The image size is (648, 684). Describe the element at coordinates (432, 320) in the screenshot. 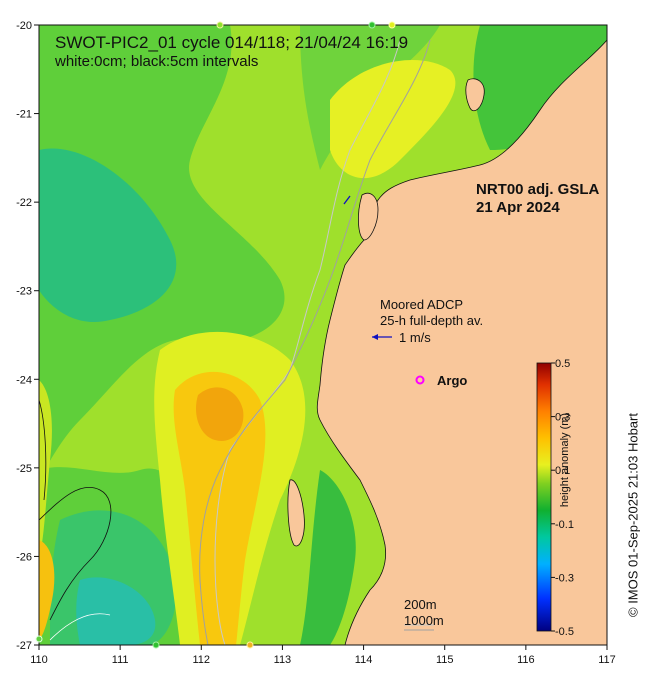

I see `adcp-legend-subtitle: 25-h full-depth av.` at that location.